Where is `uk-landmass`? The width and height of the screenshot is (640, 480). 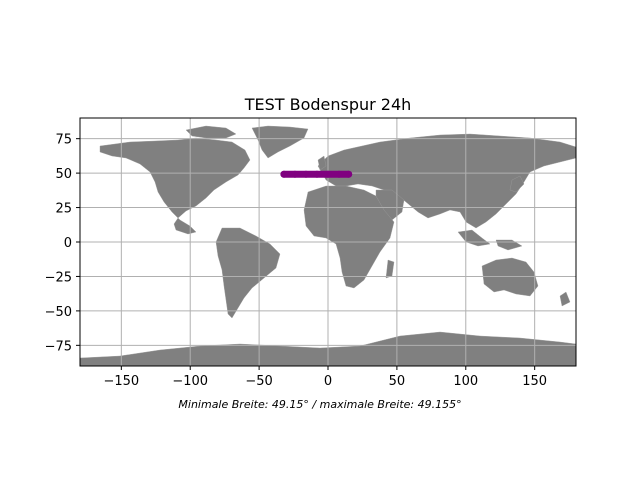
uk-landmass is located at coordinates (322, 163).